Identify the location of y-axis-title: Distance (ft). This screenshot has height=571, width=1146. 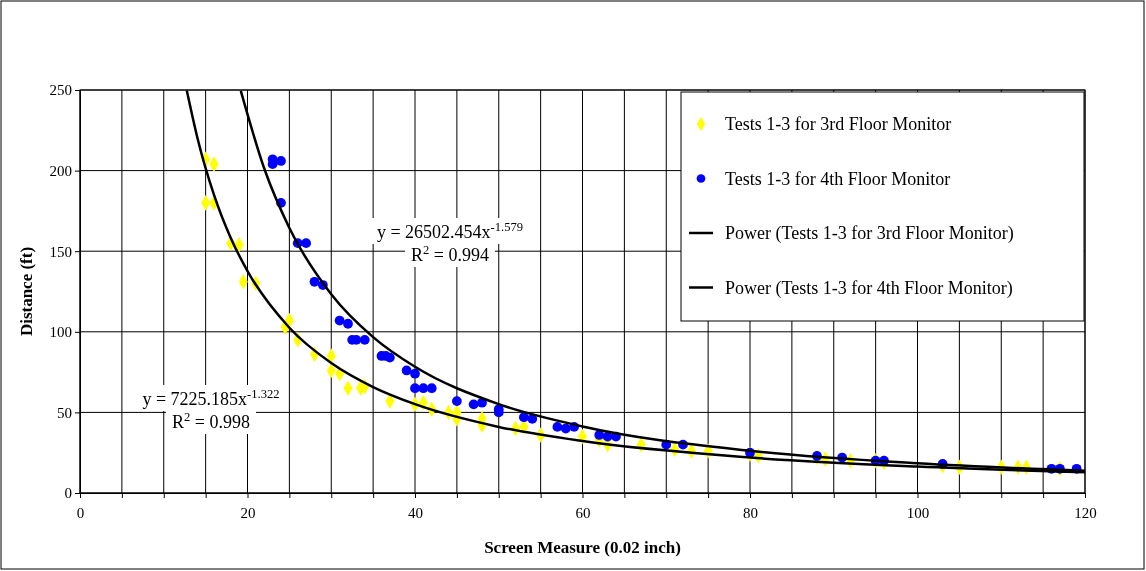
(26, 291).